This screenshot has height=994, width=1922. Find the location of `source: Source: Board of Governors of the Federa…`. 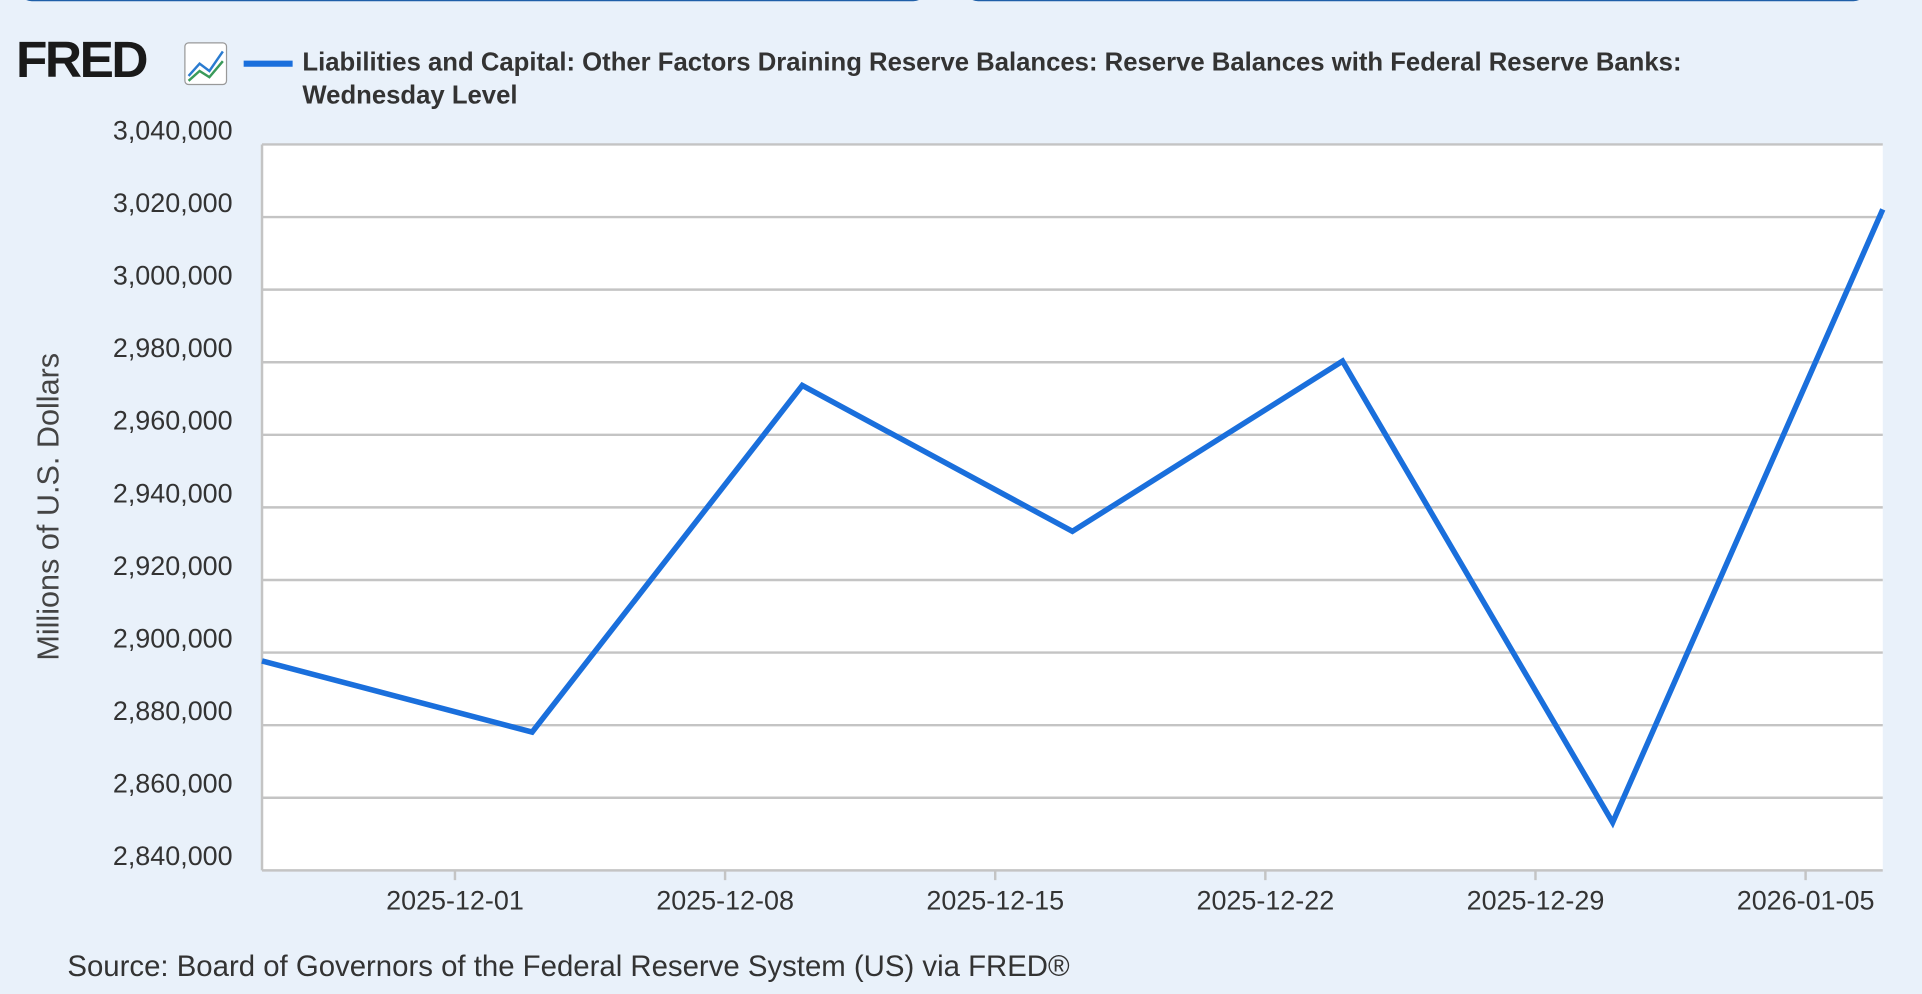

source: Source: Board of Governors of the Federa… is located at coordinates (568, 966).